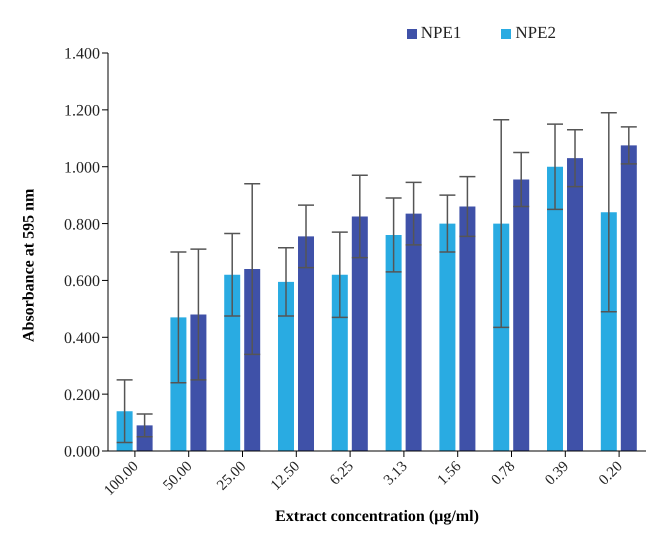  What do you see at coordinates (82, 281) in the screenshot?
I see `y-tick-label: 0.600` at bounding box center [82, 281].